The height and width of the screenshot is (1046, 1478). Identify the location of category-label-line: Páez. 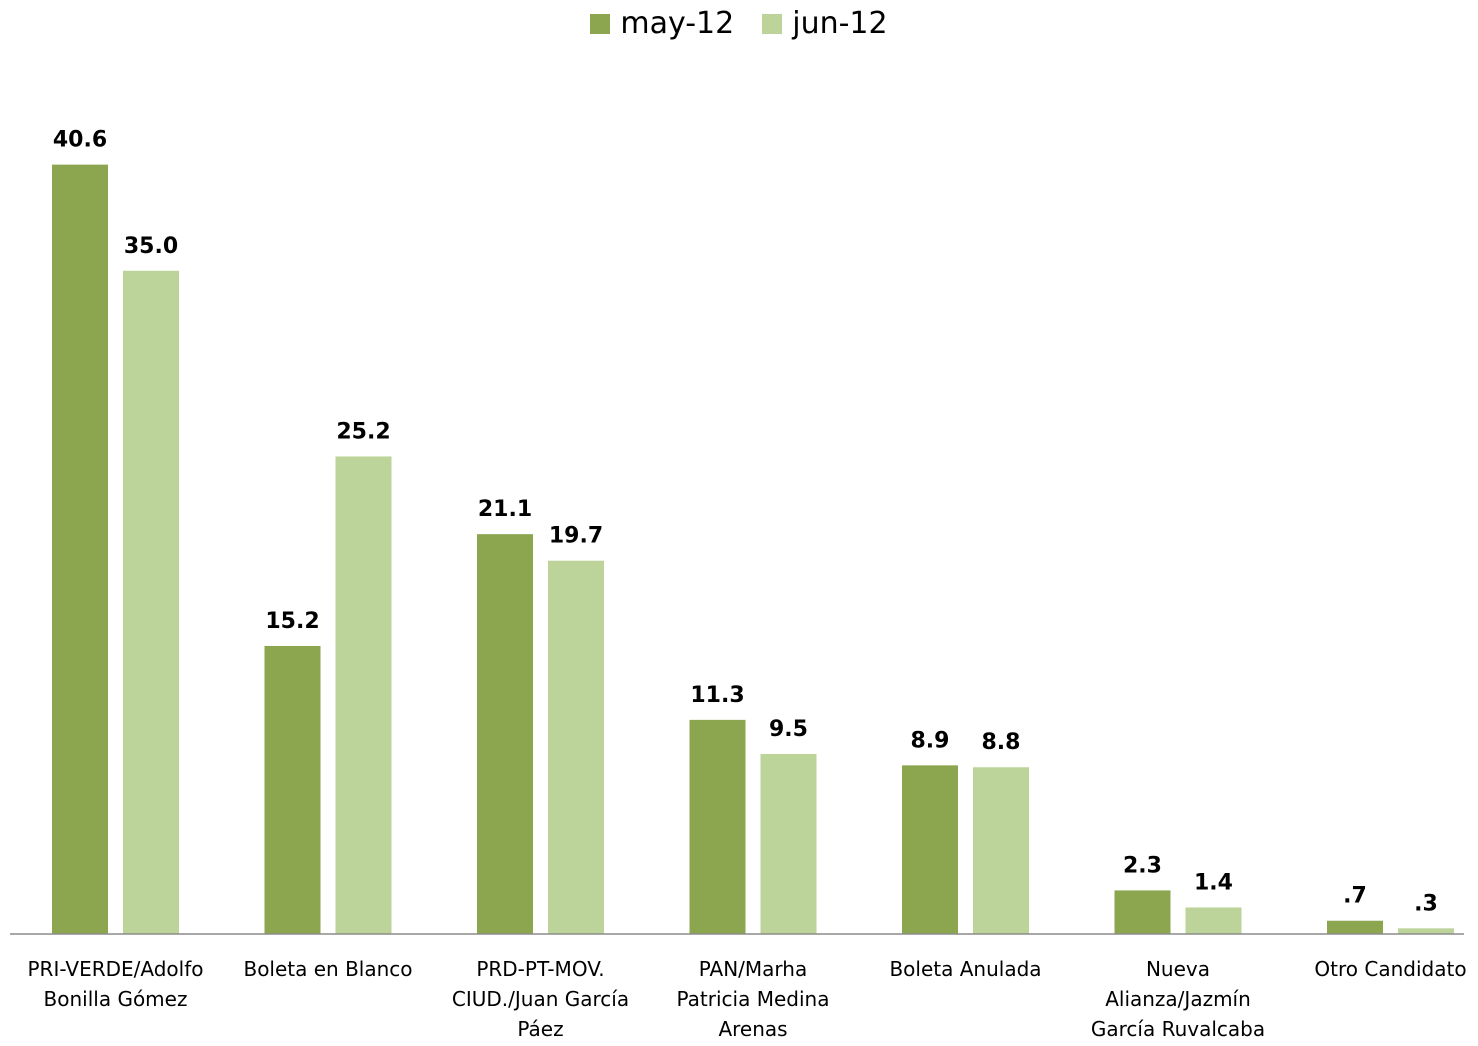
(540, 1029).